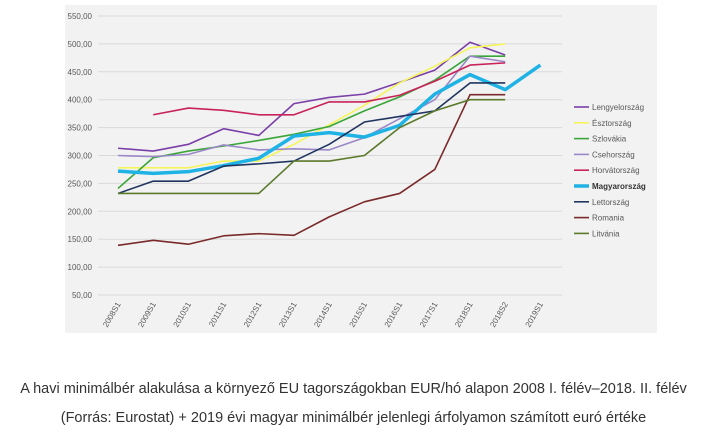  What do you see at coordinates (80, 183) in the screenshot?
I see `y-tick-label: 250,00` at bounding box center [80, 183].